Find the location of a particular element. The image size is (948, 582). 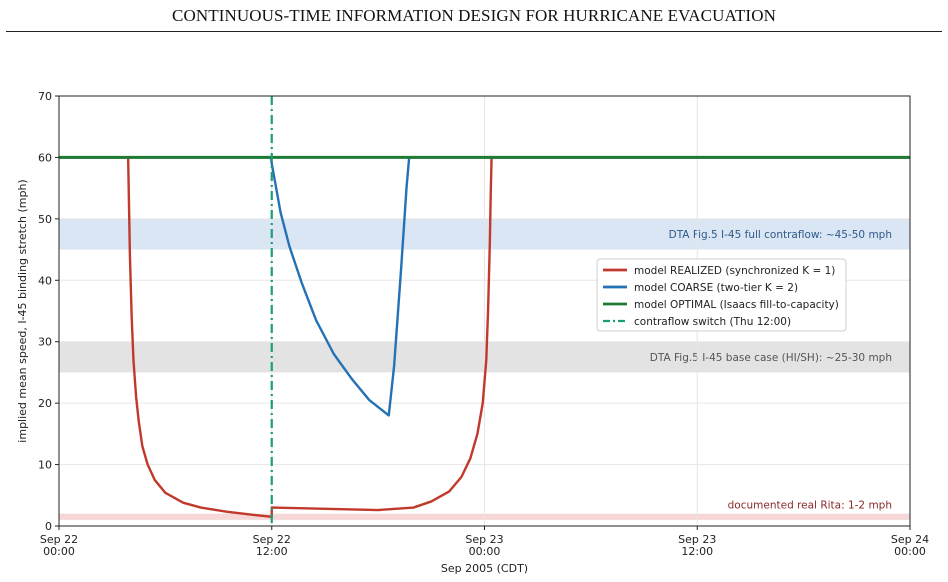

y-tick-label: 50 is located at coordinates (45, 219).